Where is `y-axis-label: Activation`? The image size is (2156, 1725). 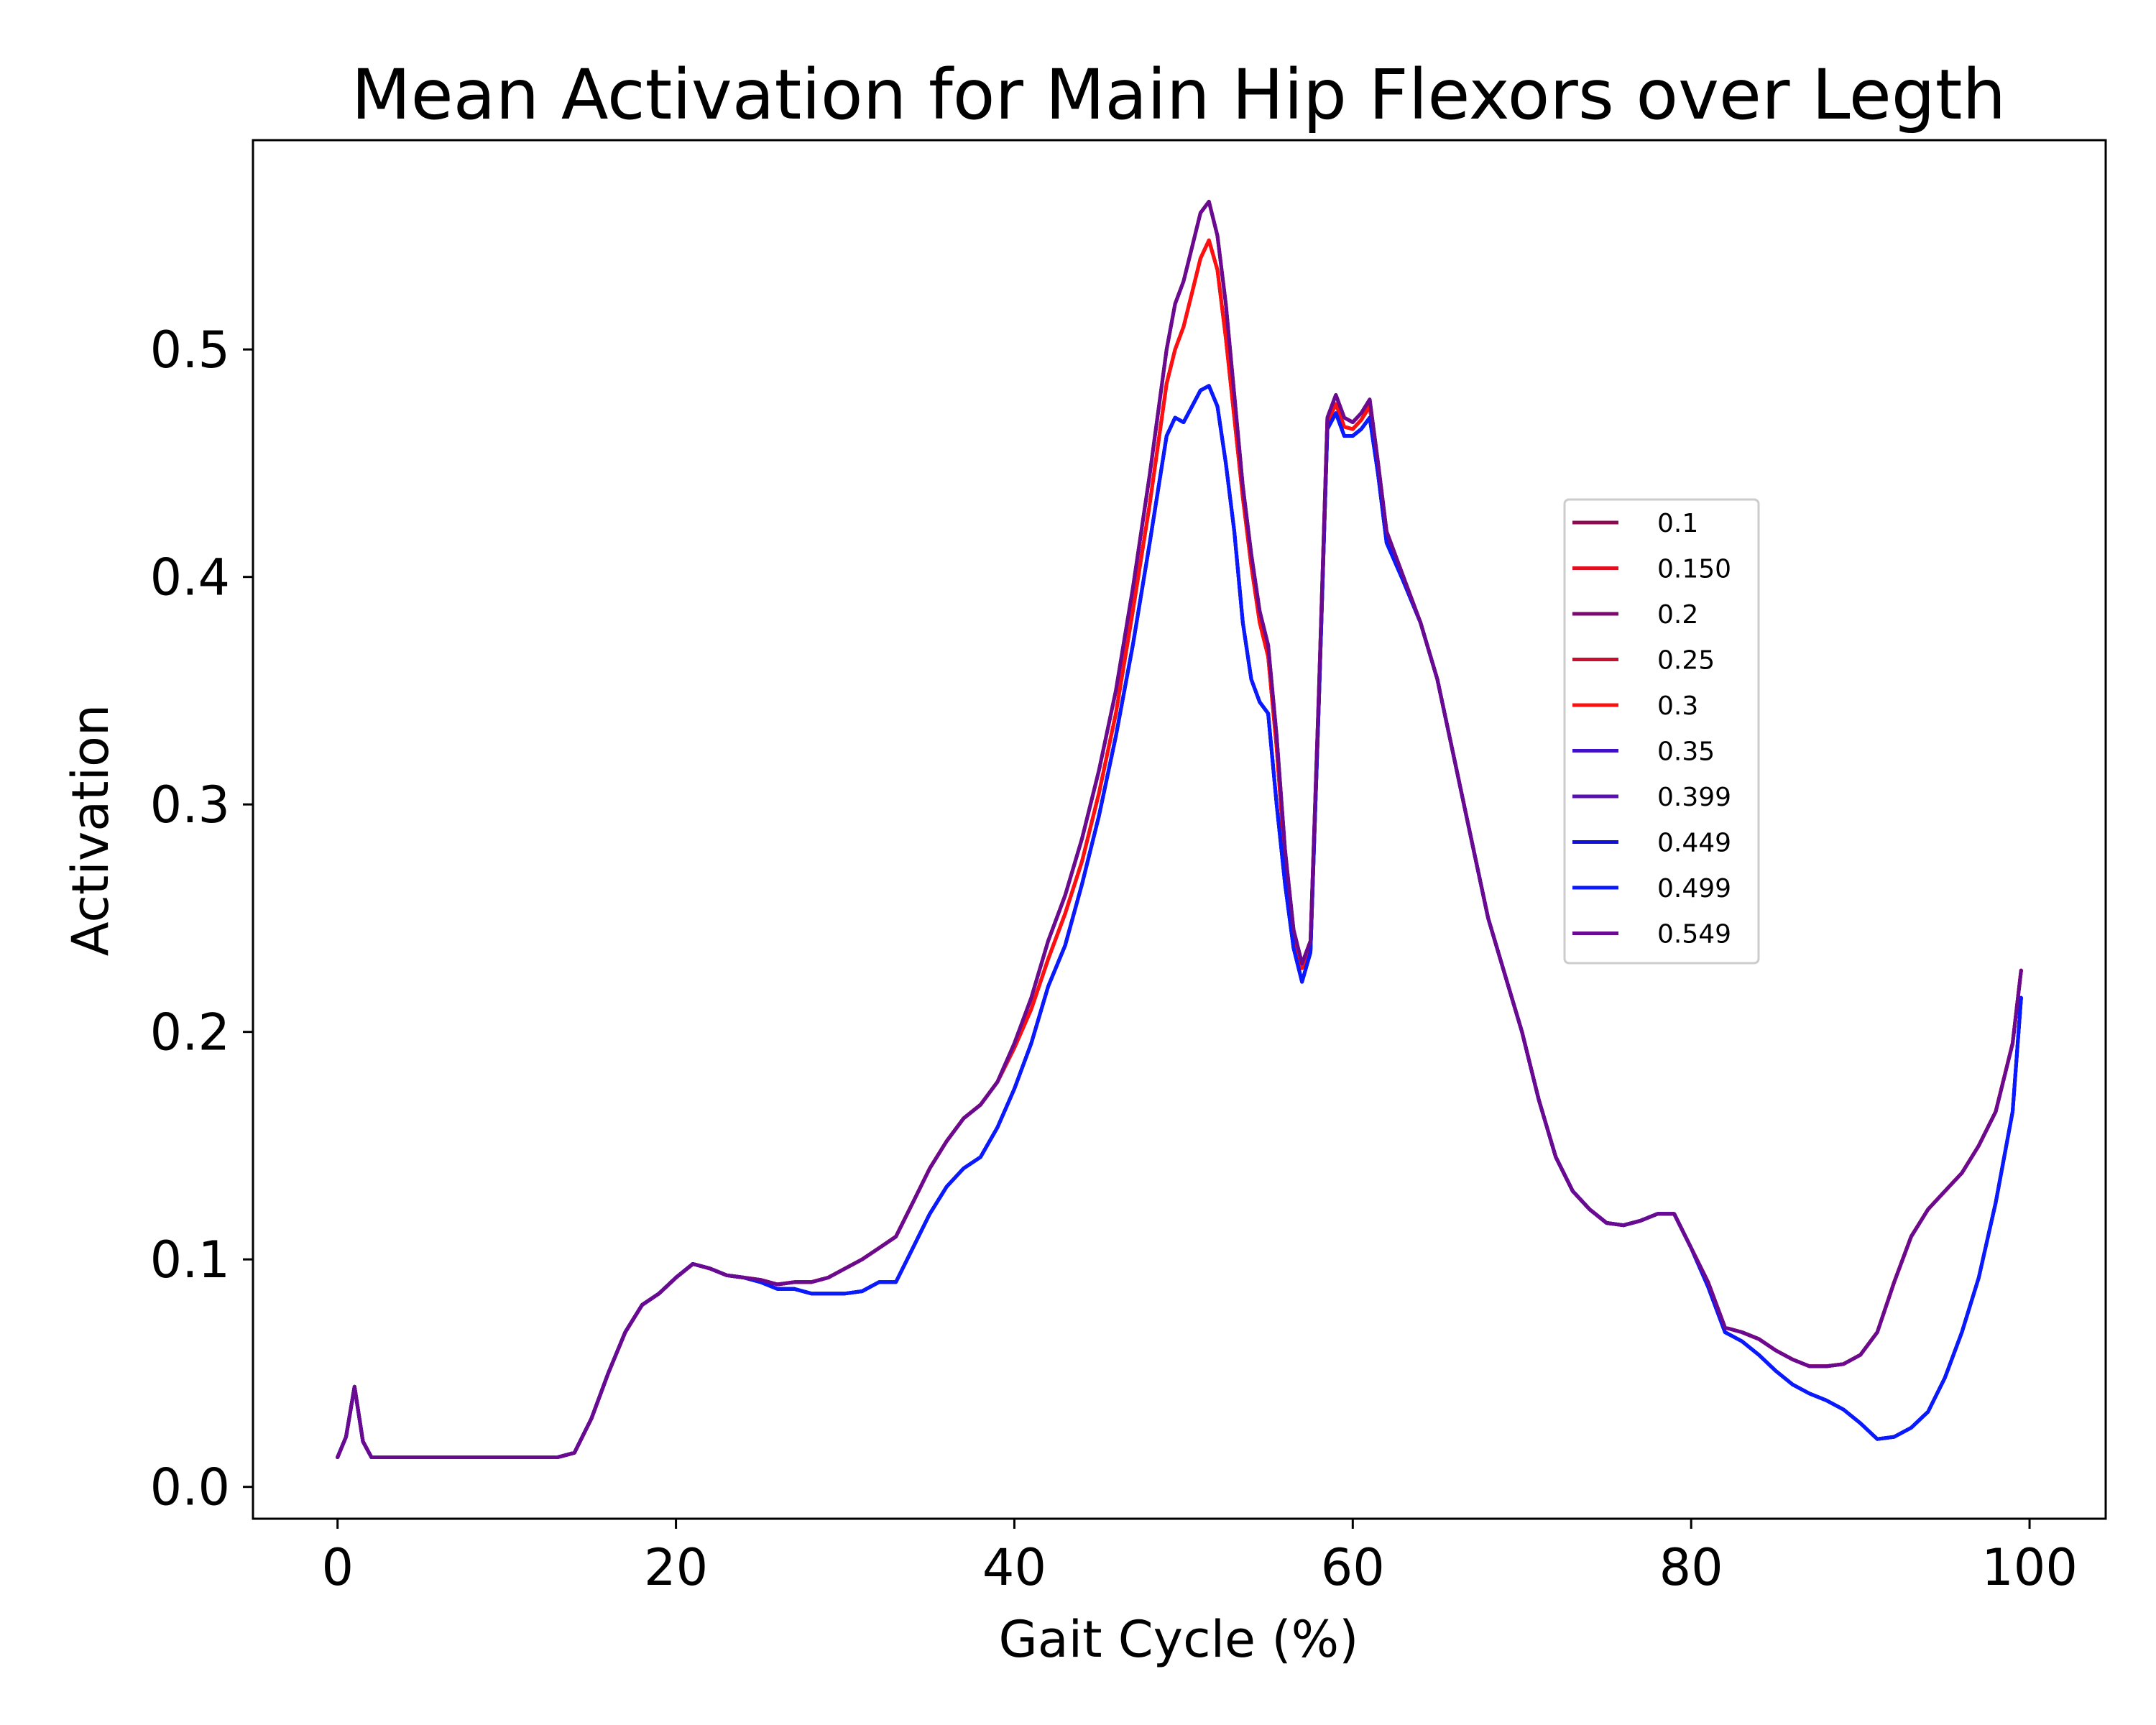
y-axis-label: Activation is located at coordinates (91, 830).